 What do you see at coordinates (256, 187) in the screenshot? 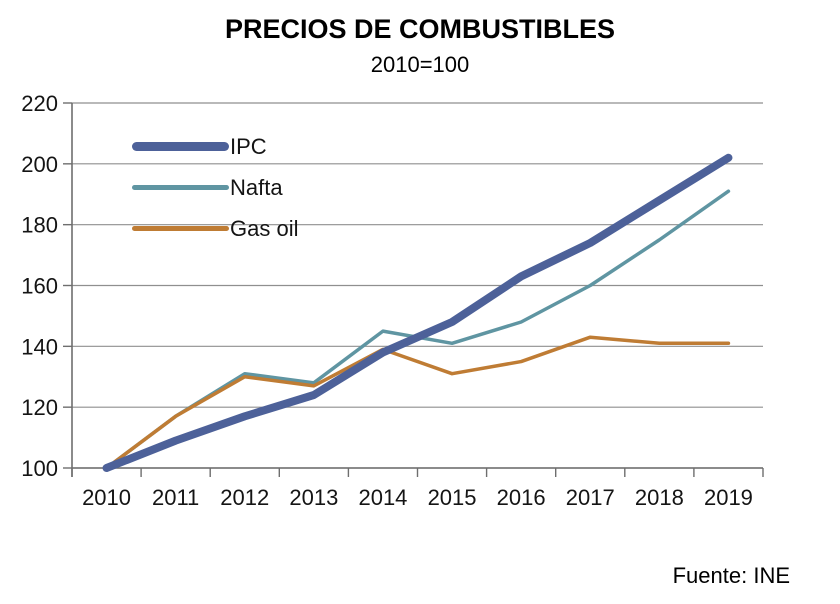
I see `legend-label-nafta: Nafta` at bounding box center [256, 187].